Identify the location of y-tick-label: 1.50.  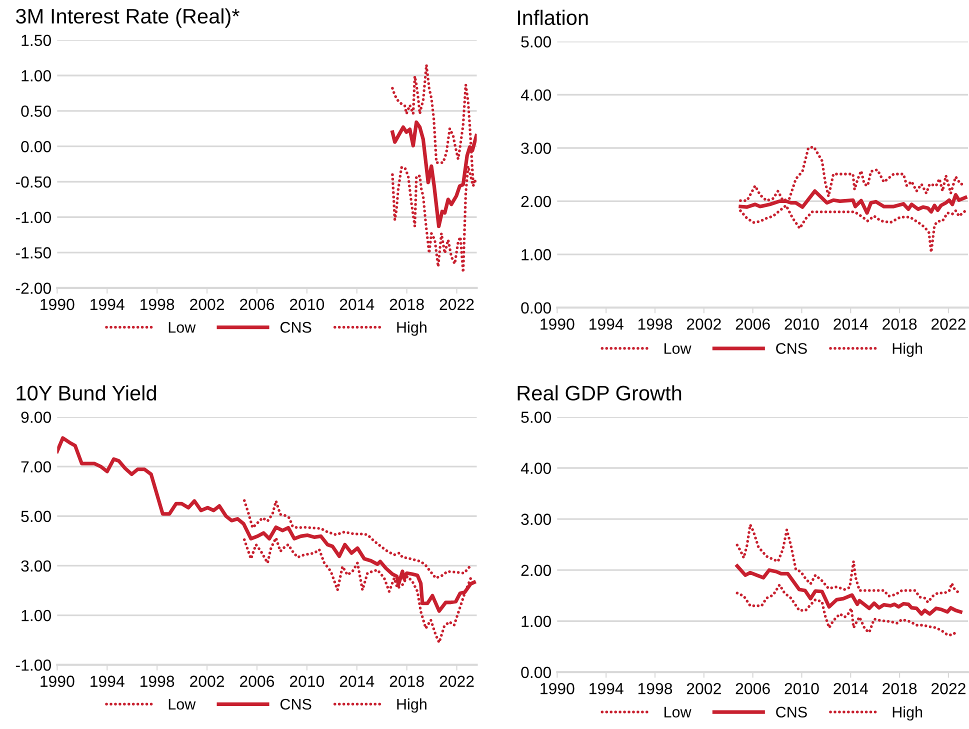
(36, 40).